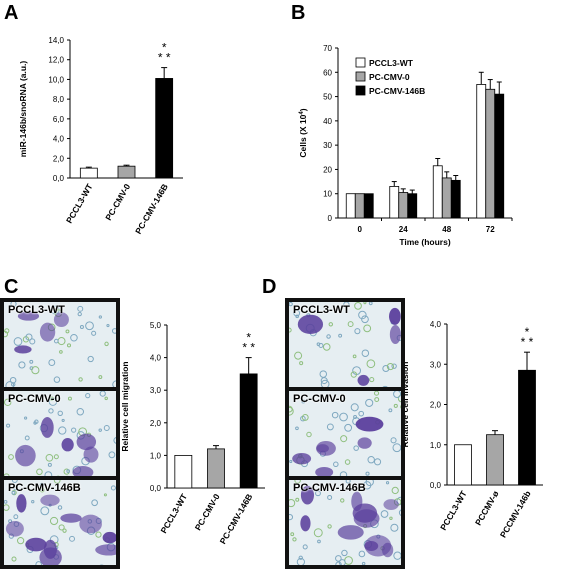 This screenshot has width=567, height=569. I want to click on y-tick-label-B: 10, so click(327, 194).